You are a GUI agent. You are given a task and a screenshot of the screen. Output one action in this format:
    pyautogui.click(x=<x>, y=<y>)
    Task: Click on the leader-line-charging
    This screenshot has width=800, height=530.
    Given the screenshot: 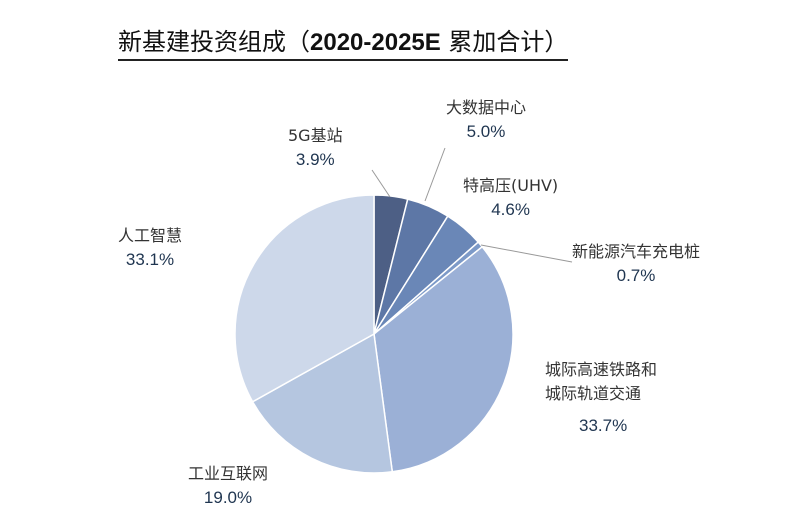 What is the action you would take?
    pyautogui.click(x=526, y=253)
    